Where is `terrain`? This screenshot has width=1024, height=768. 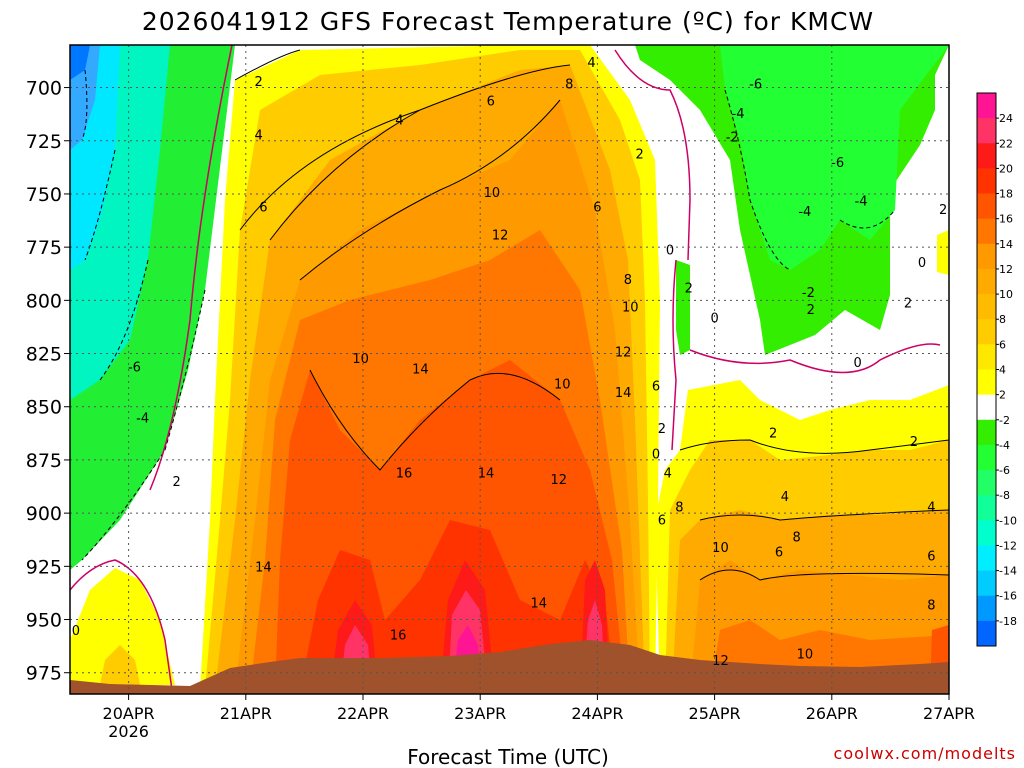
terrain is located at coordinates (509, 667).